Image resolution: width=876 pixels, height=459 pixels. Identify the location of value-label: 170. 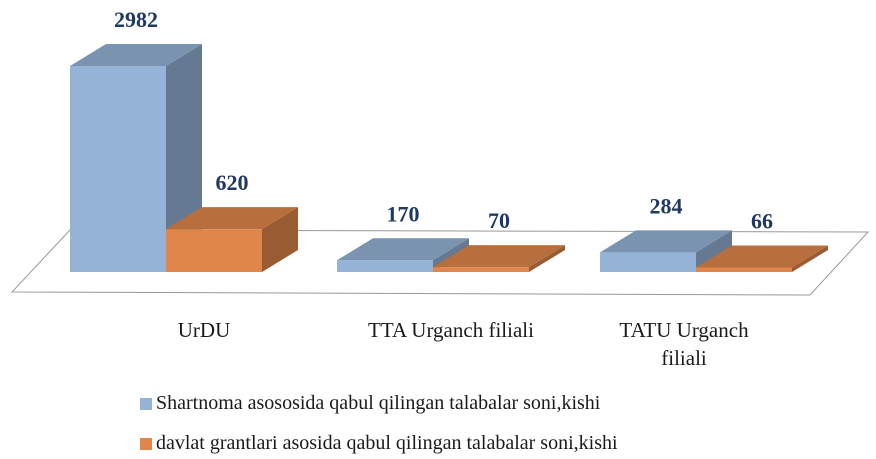
(403, 213).